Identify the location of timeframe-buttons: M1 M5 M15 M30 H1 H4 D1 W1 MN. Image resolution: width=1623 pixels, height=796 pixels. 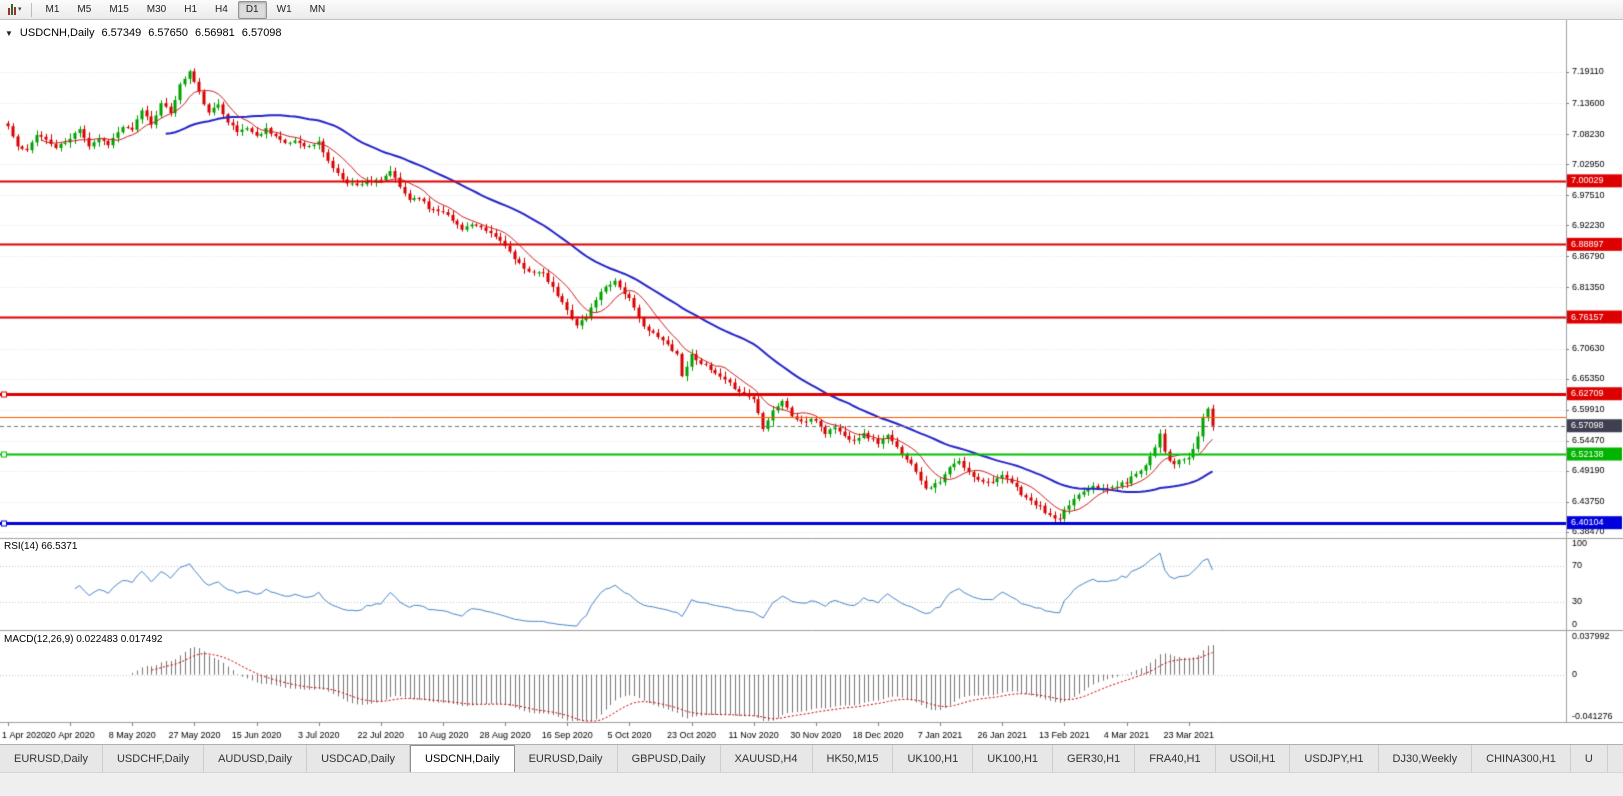
(186, 9).